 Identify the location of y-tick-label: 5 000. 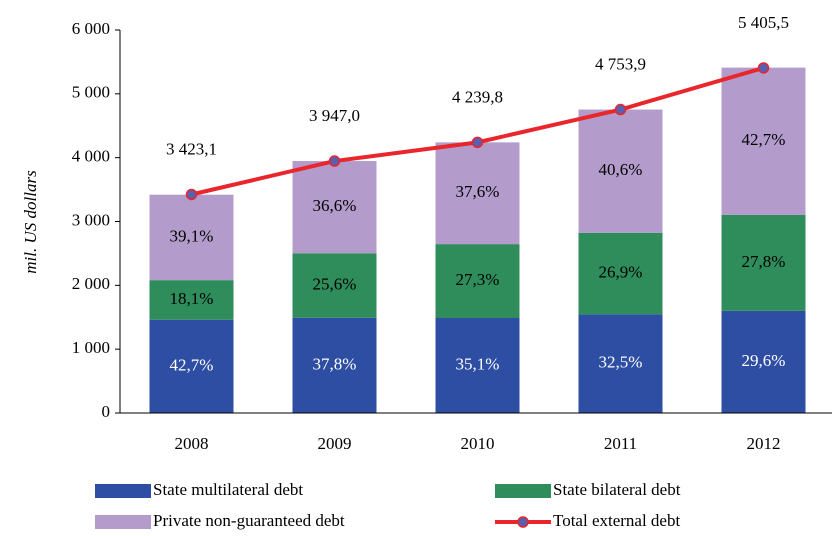
(91, 92).